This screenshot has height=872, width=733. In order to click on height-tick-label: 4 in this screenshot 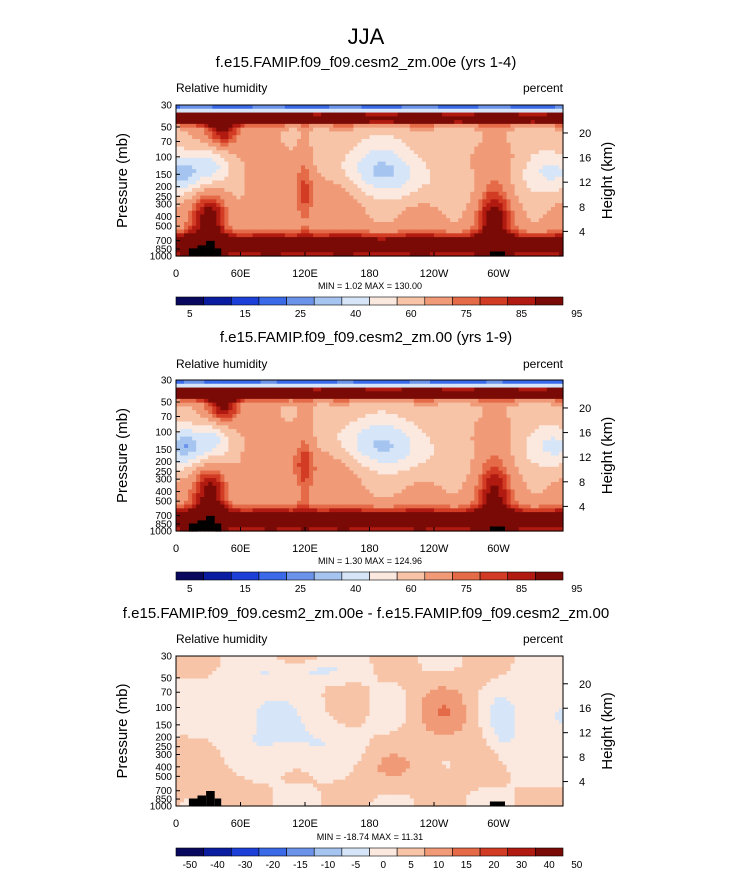, I will do `click(582, 232)`.